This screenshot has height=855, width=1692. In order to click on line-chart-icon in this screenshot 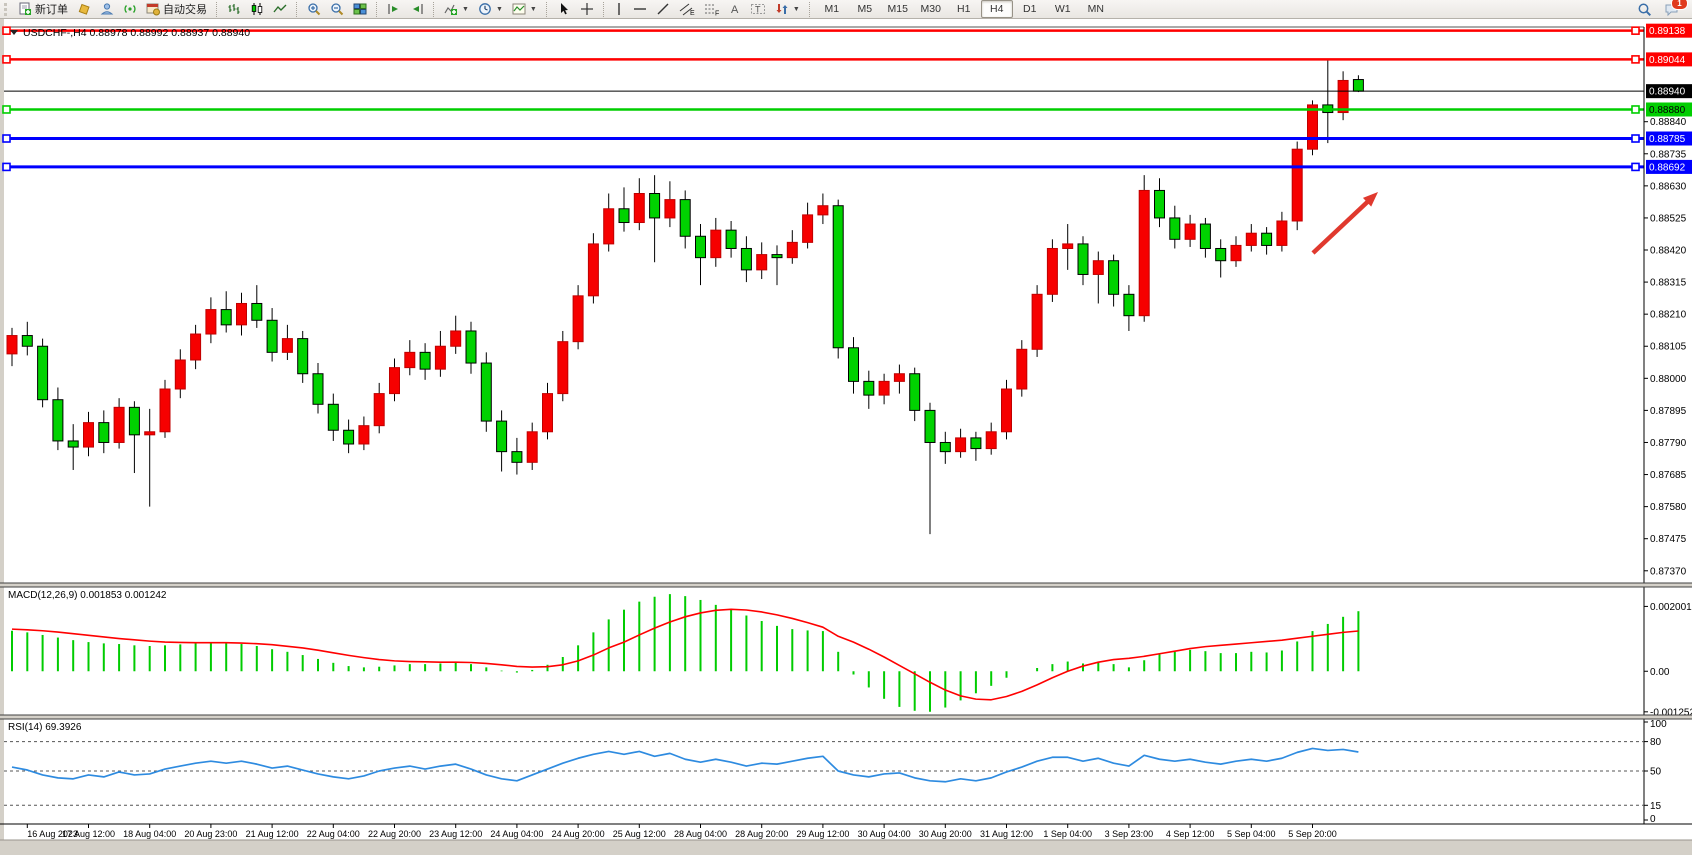, I will do `click(280, 9)`.